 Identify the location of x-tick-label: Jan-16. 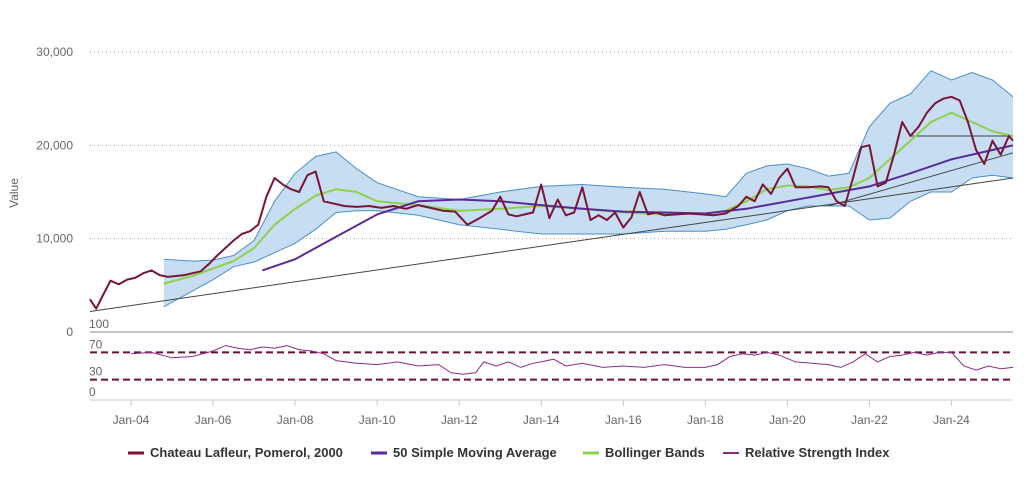
(623, 420).